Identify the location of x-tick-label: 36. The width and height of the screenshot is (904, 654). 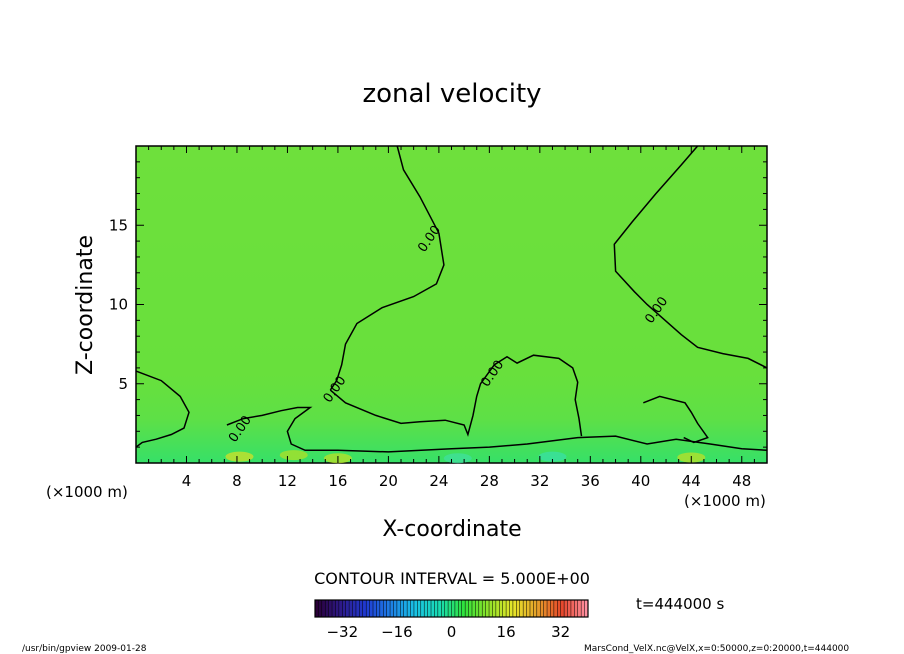
(590, 481).